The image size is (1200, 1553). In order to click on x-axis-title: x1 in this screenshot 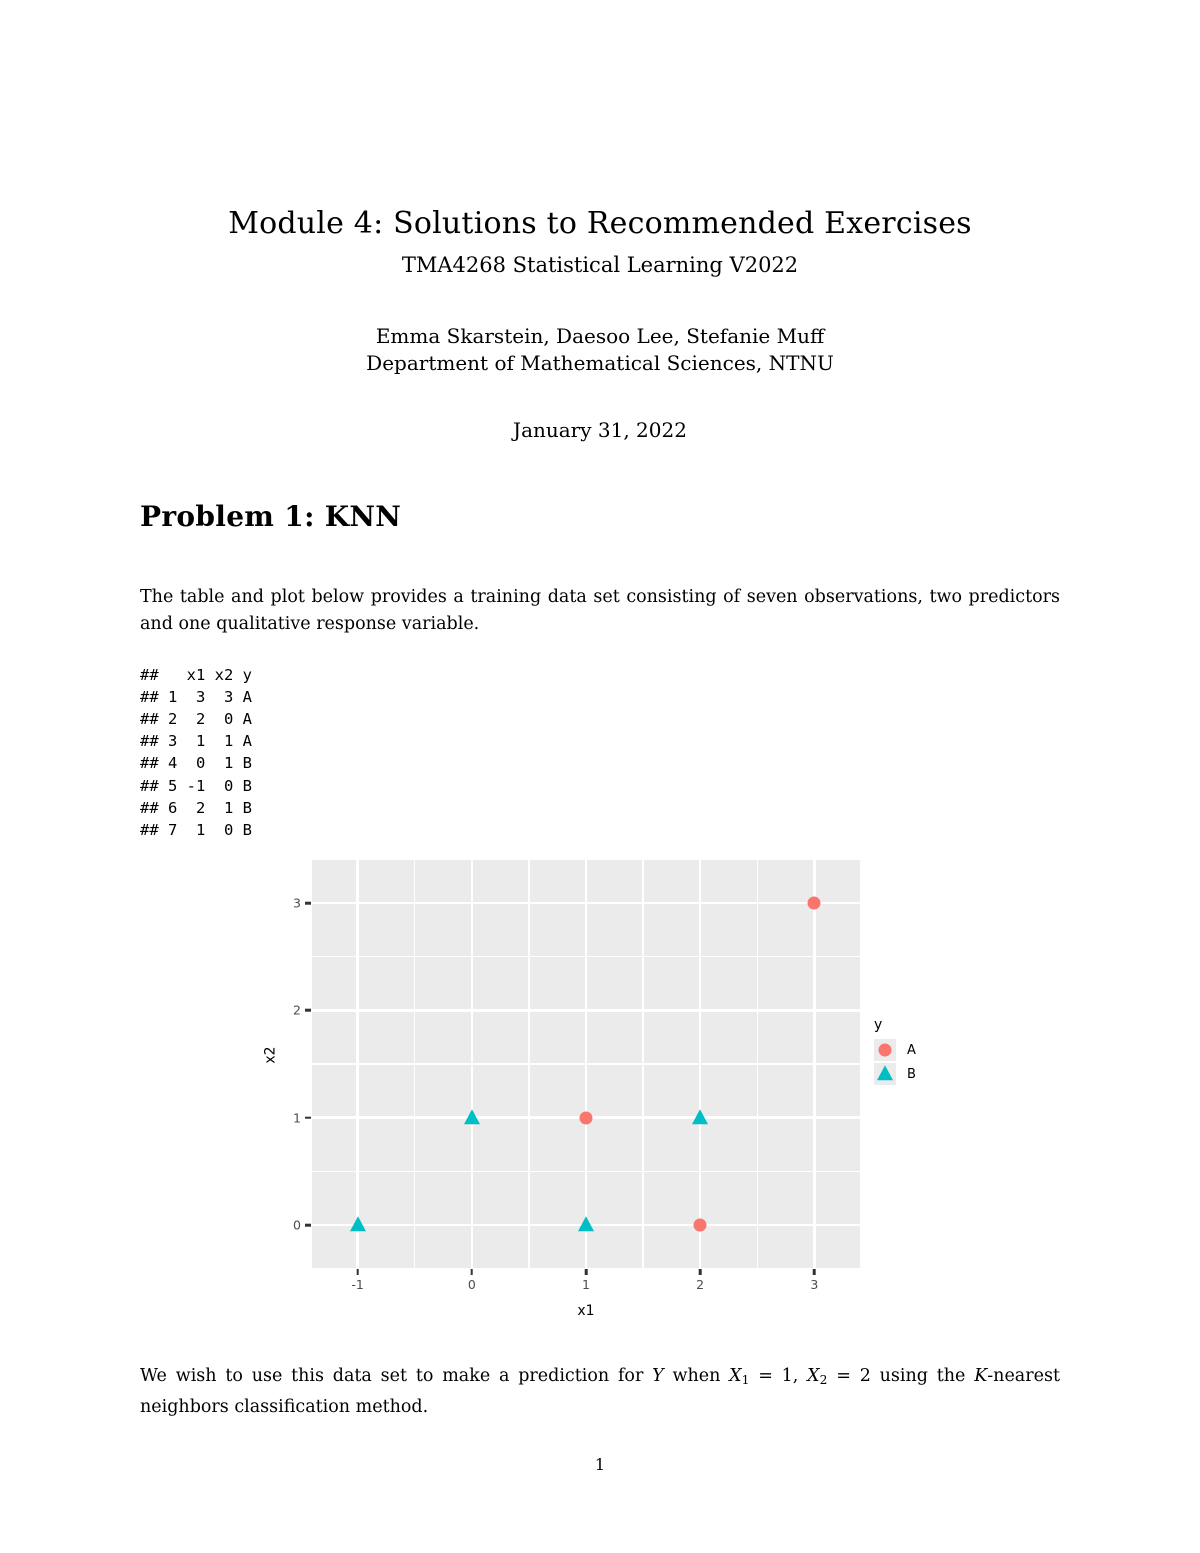, I will do `click(586, 1311)`.